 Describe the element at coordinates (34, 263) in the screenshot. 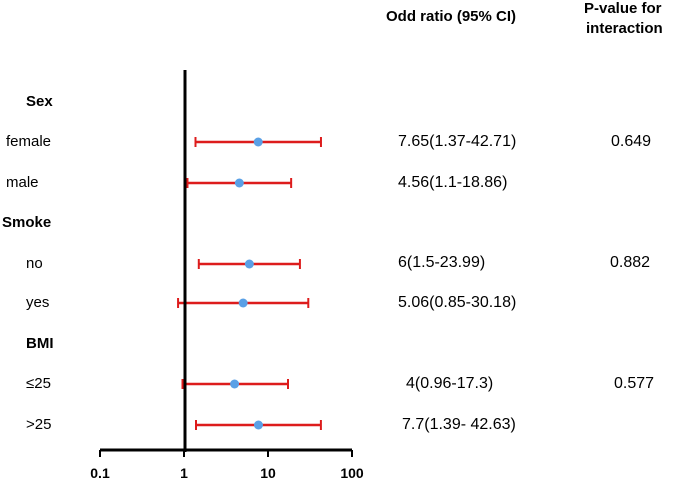

I see `row-label-no: no` at that location.